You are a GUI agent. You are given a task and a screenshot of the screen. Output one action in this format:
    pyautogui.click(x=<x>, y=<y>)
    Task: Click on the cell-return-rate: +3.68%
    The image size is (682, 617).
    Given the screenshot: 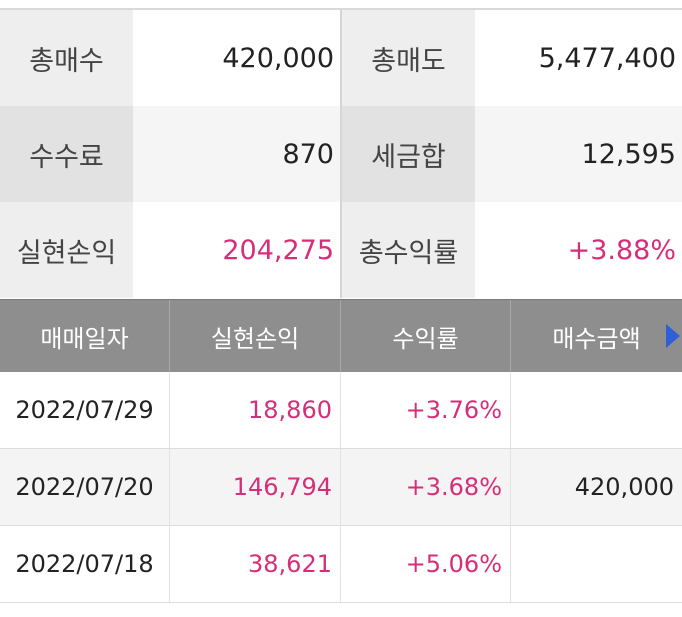 What is the action you would take?
    pyautogui.click(x=426, y=487)
    